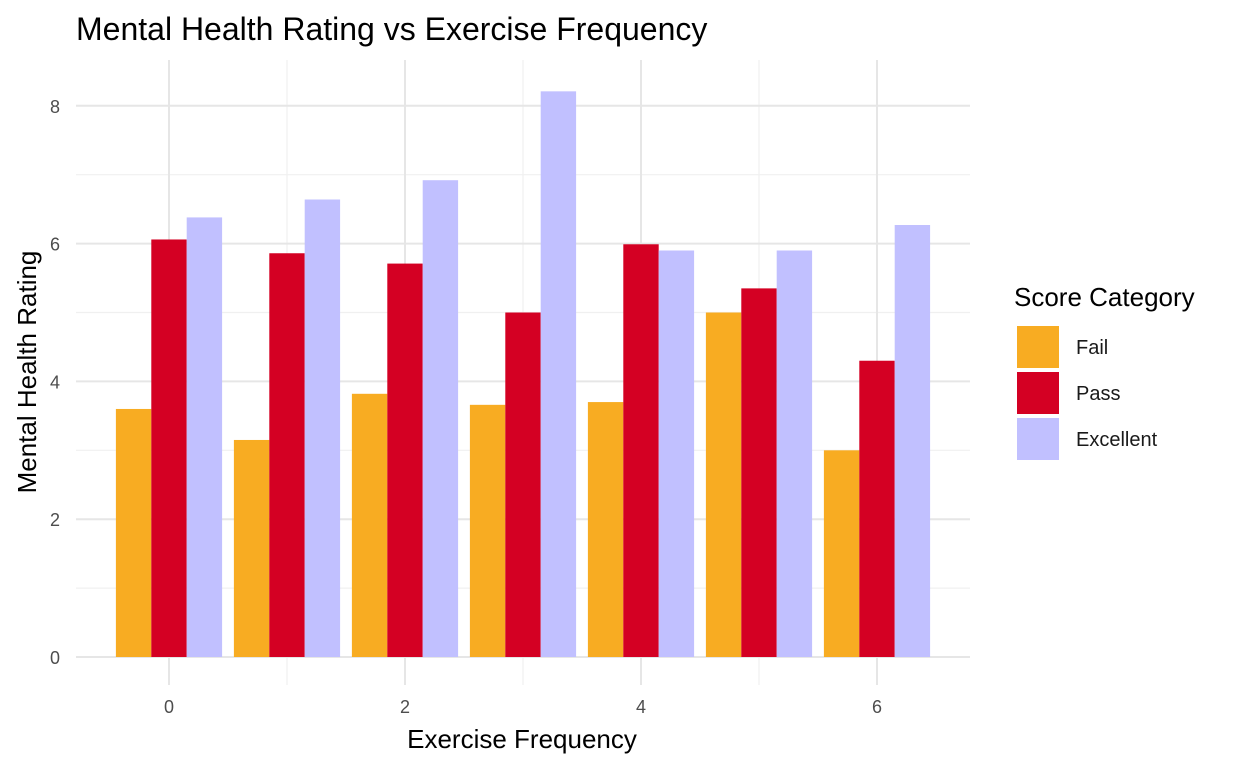 This screenshot has width=1248, height=773. Describe the element at coordinates (912, 441) in the screenshot. I see `bar-excellent-x6` at that location.